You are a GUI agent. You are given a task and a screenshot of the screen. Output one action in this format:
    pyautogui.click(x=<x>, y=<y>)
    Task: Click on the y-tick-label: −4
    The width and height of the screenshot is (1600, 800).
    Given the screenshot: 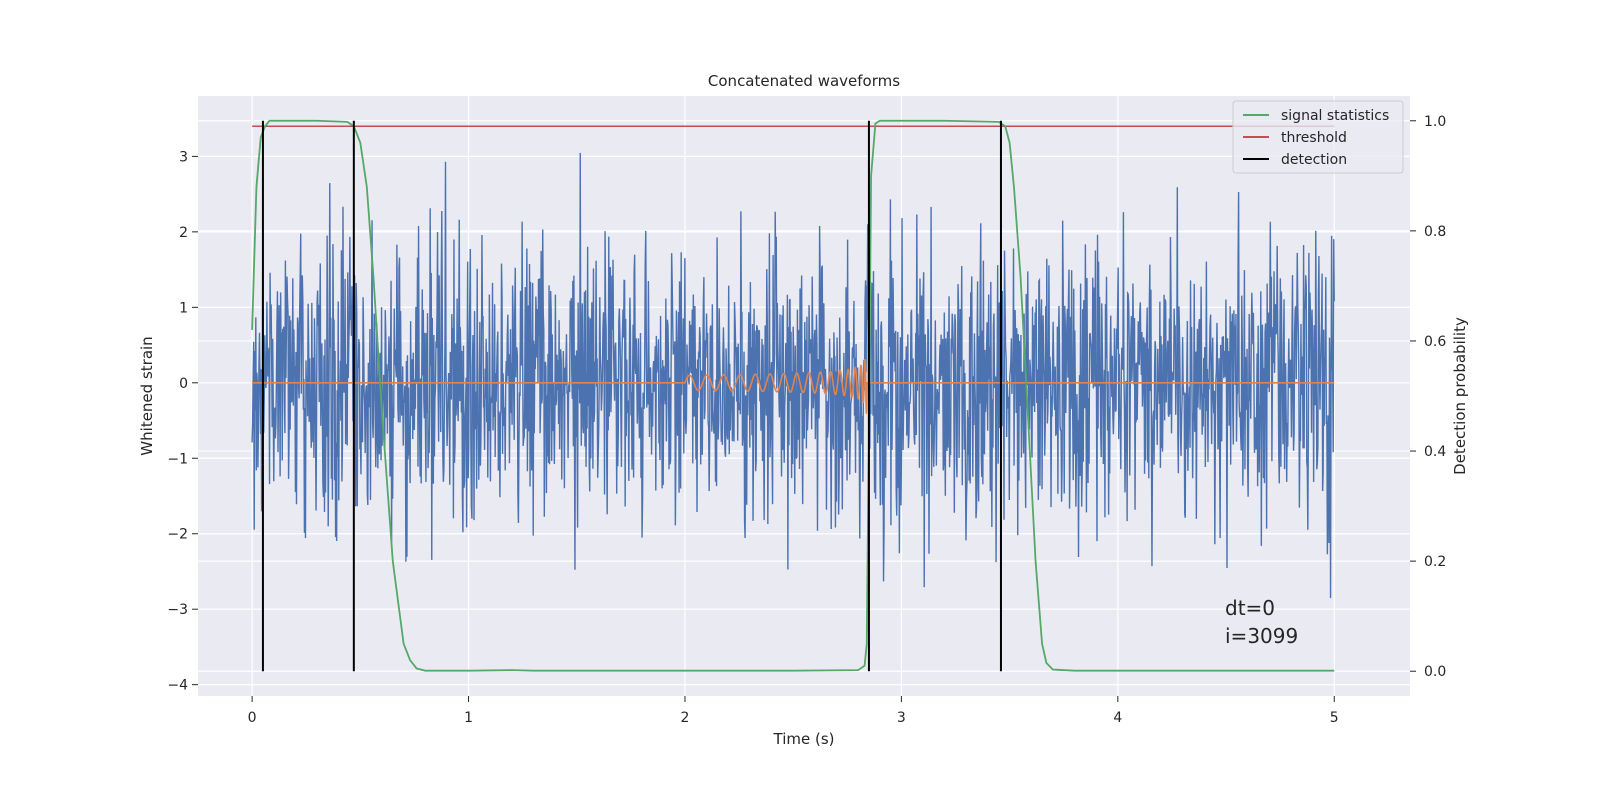 What is the action you would take?
    pyautogui.click(x=177, y=686)
    